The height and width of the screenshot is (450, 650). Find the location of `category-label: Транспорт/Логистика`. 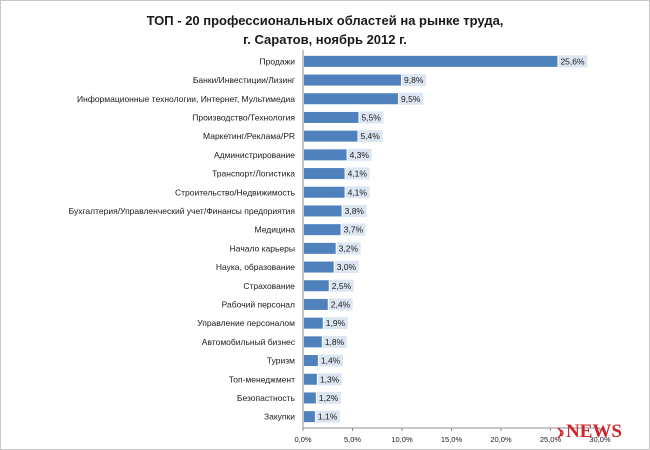

category-label: Транспорт/Логистика is located at coordinates (253, 174).